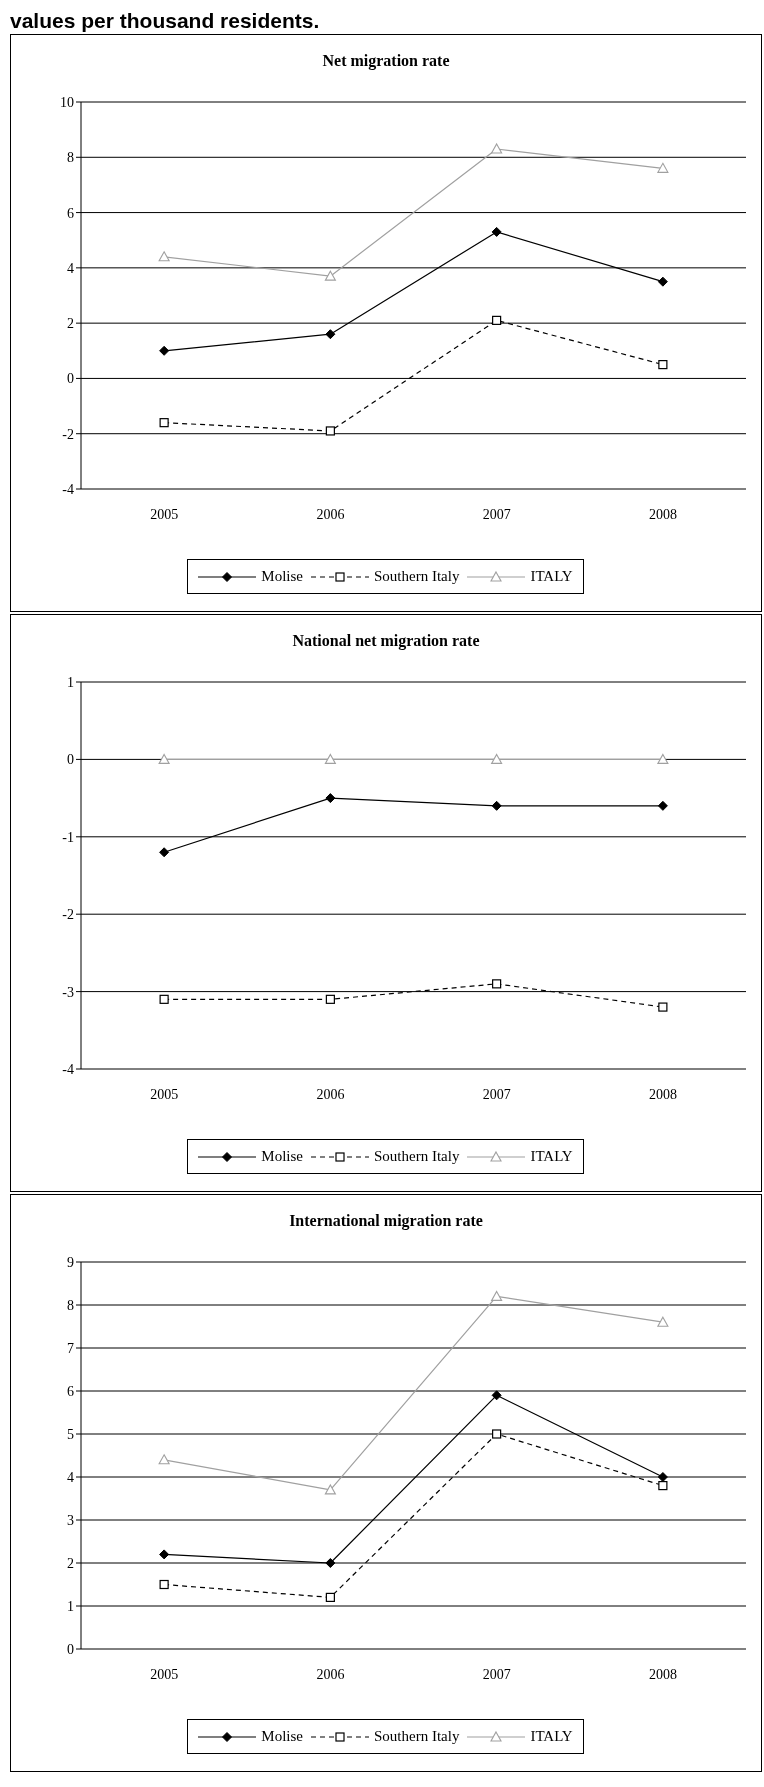 The image size is (764, 1787). Describe the element at coordinates (68, 992) in the screenshot. I see `y-tick-label: -3` at that location.